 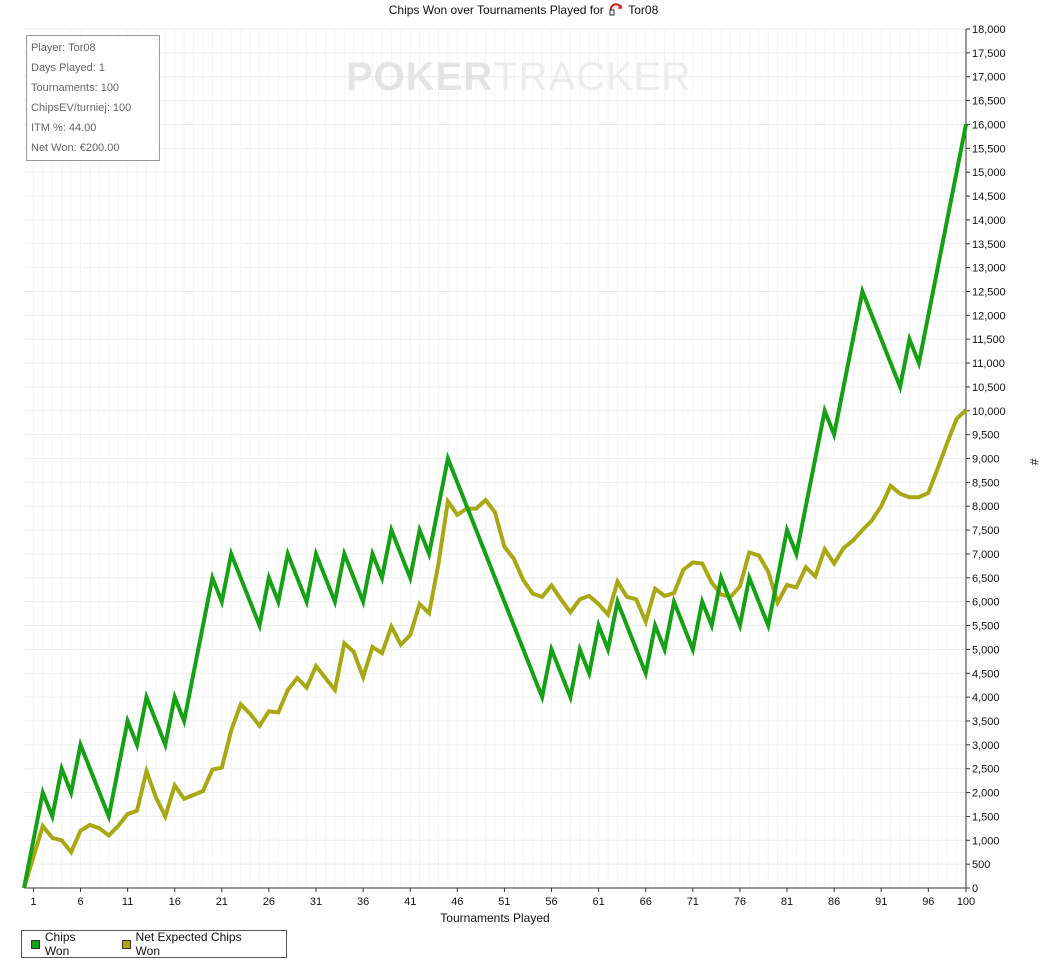 I want to click on y-tick-label: 2,500, so click(x=986, y=770).